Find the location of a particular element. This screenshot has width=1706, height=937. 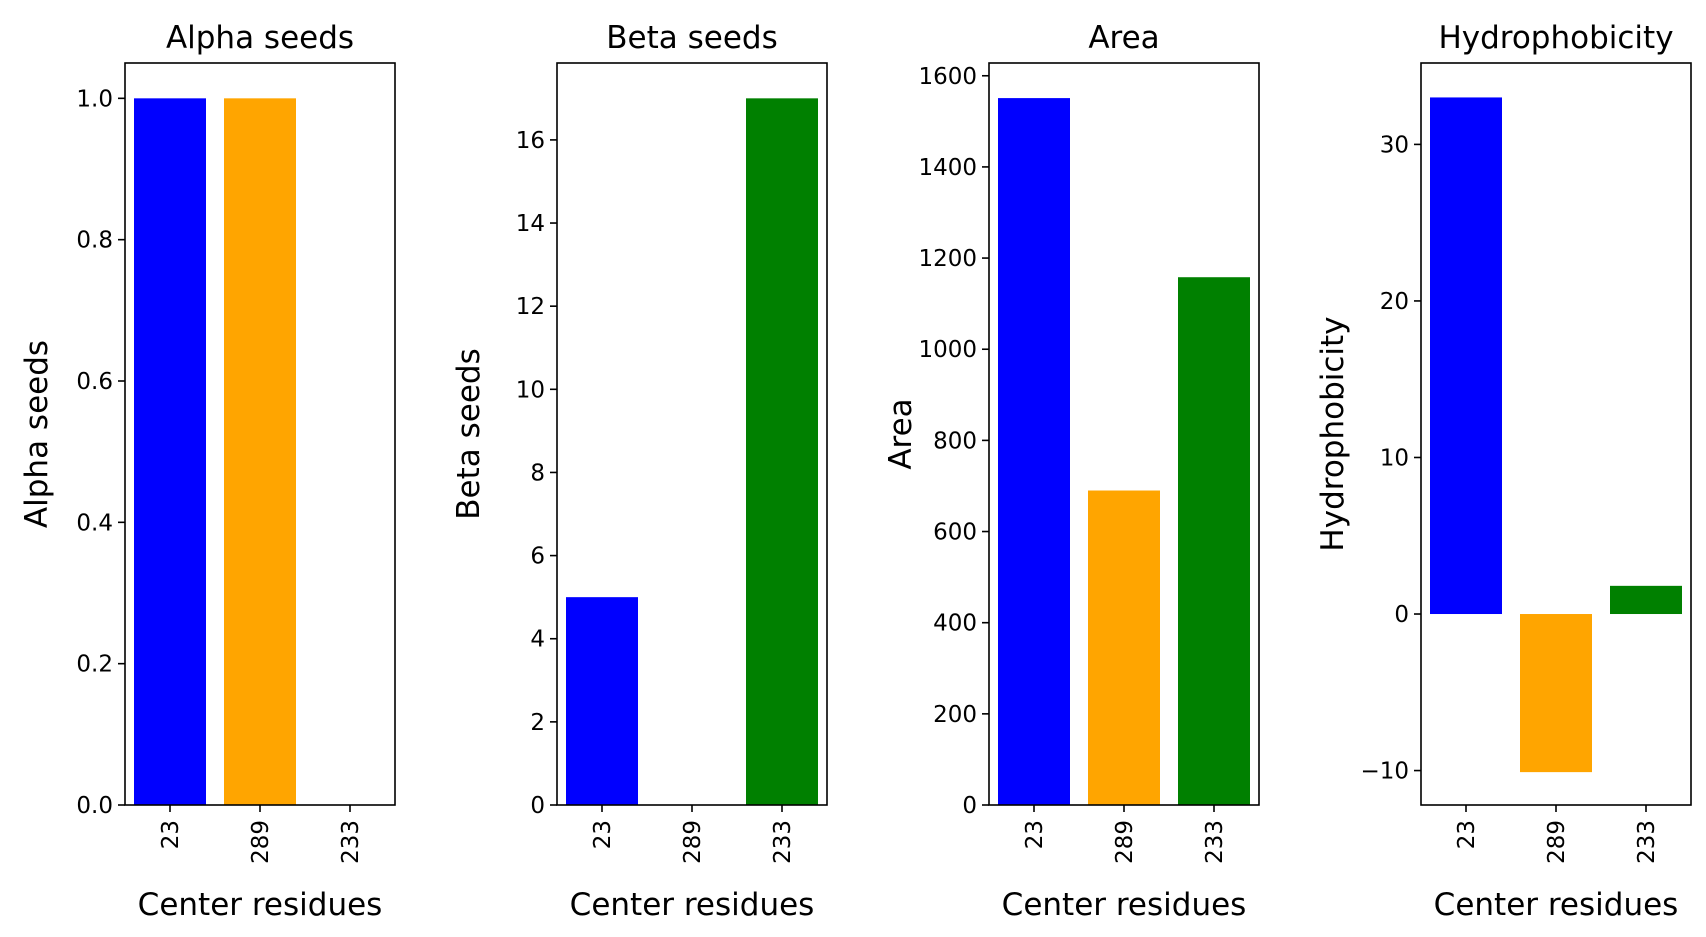

y-tick-label: 6 is located at coordinates (537, 557).